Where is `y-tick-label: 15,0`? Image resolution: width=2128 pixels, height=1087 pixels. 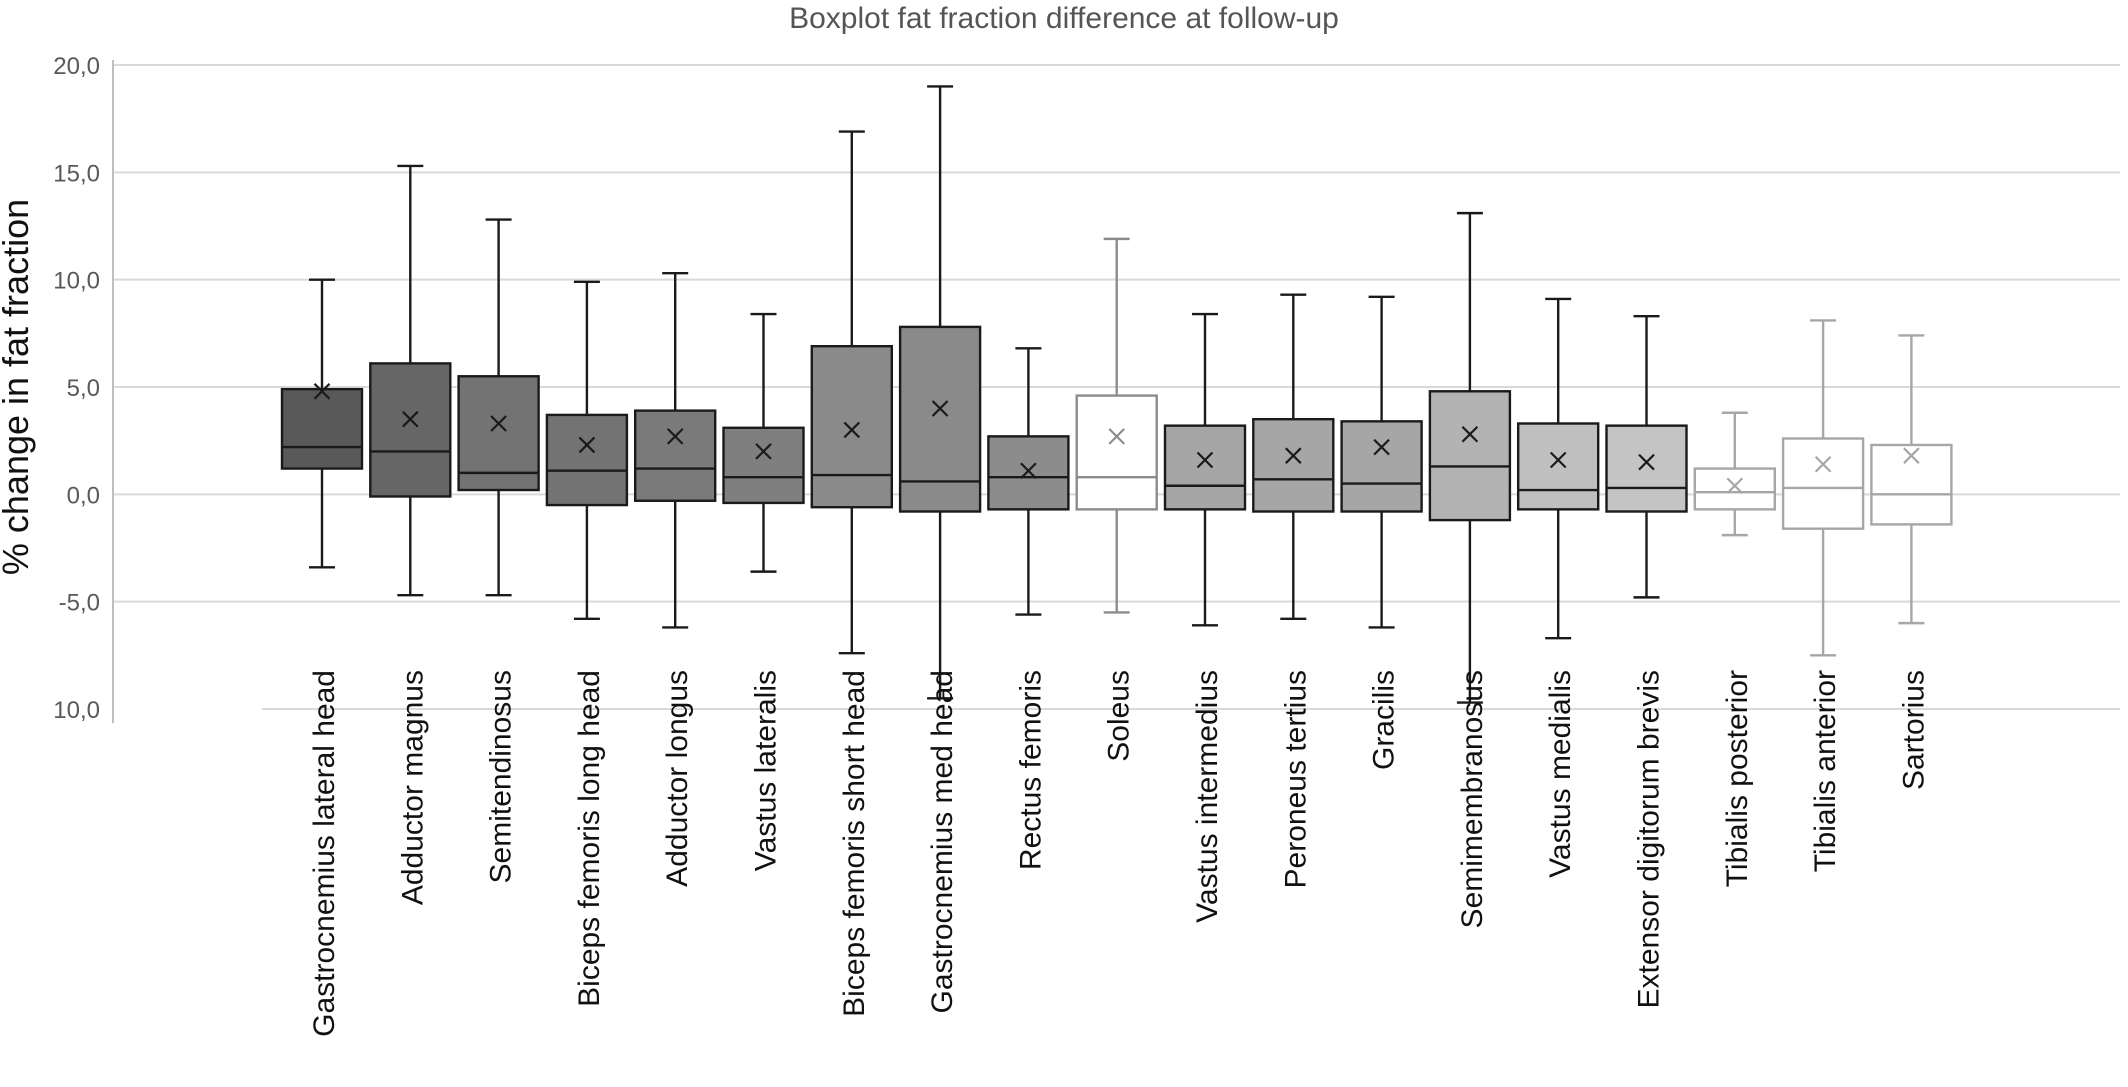 y-tick-label: 15,0 is located at coordinates (76, 173).